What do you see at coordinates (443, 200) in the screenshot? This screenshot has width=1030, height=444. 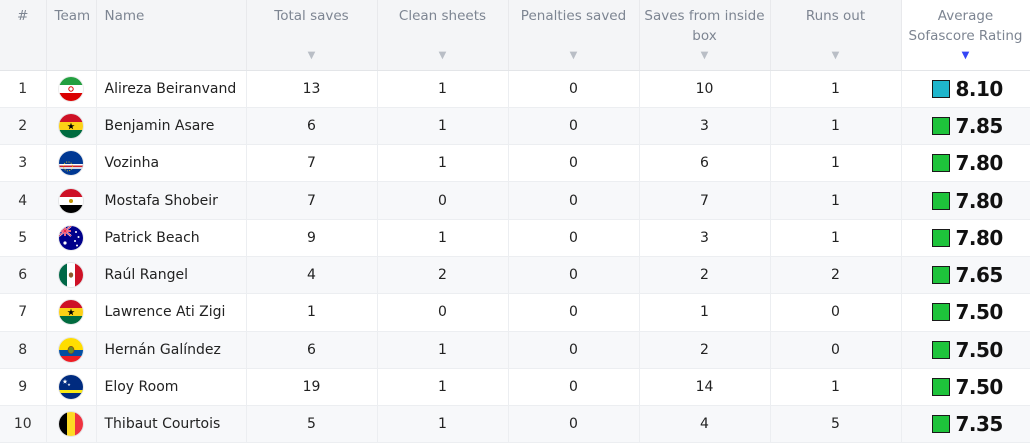 I see `clean-sheets-cell: 0` at bounding box center [443, 200].